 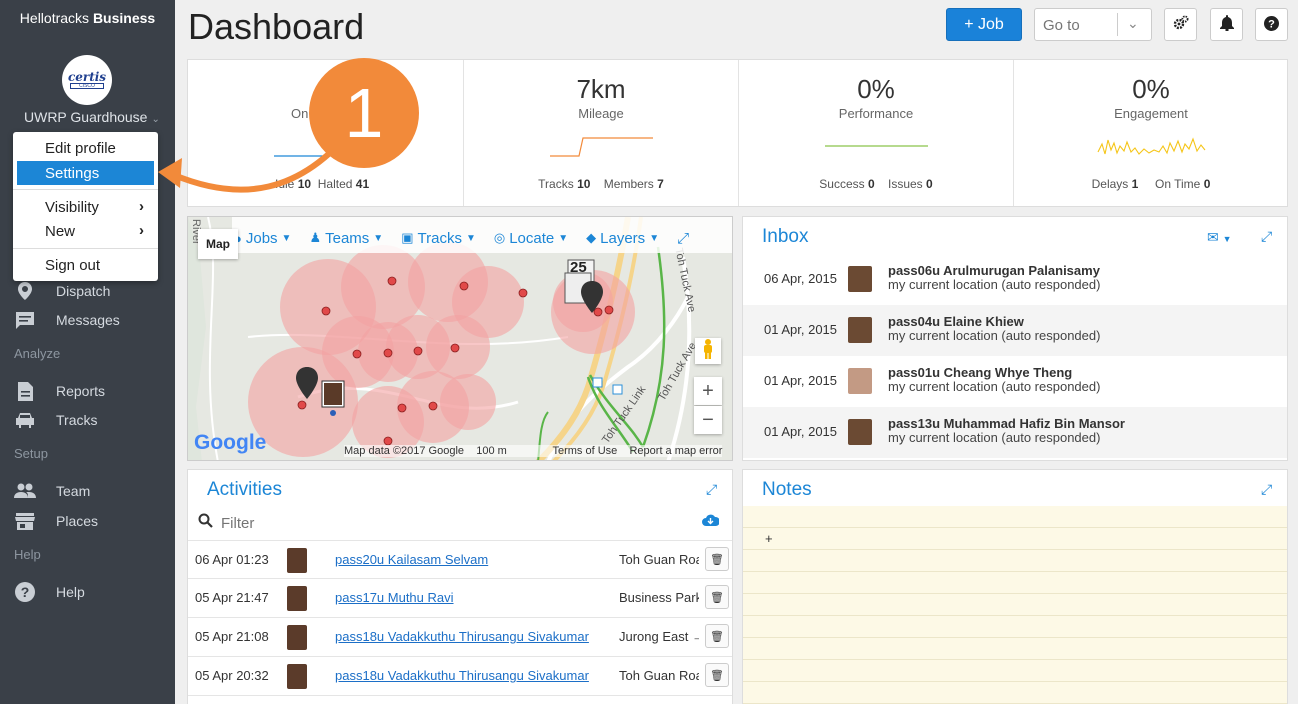 What do you see at coordinates (307, 383) in the screenshot?
I see `map-pin` at bounding box center [307, 383].